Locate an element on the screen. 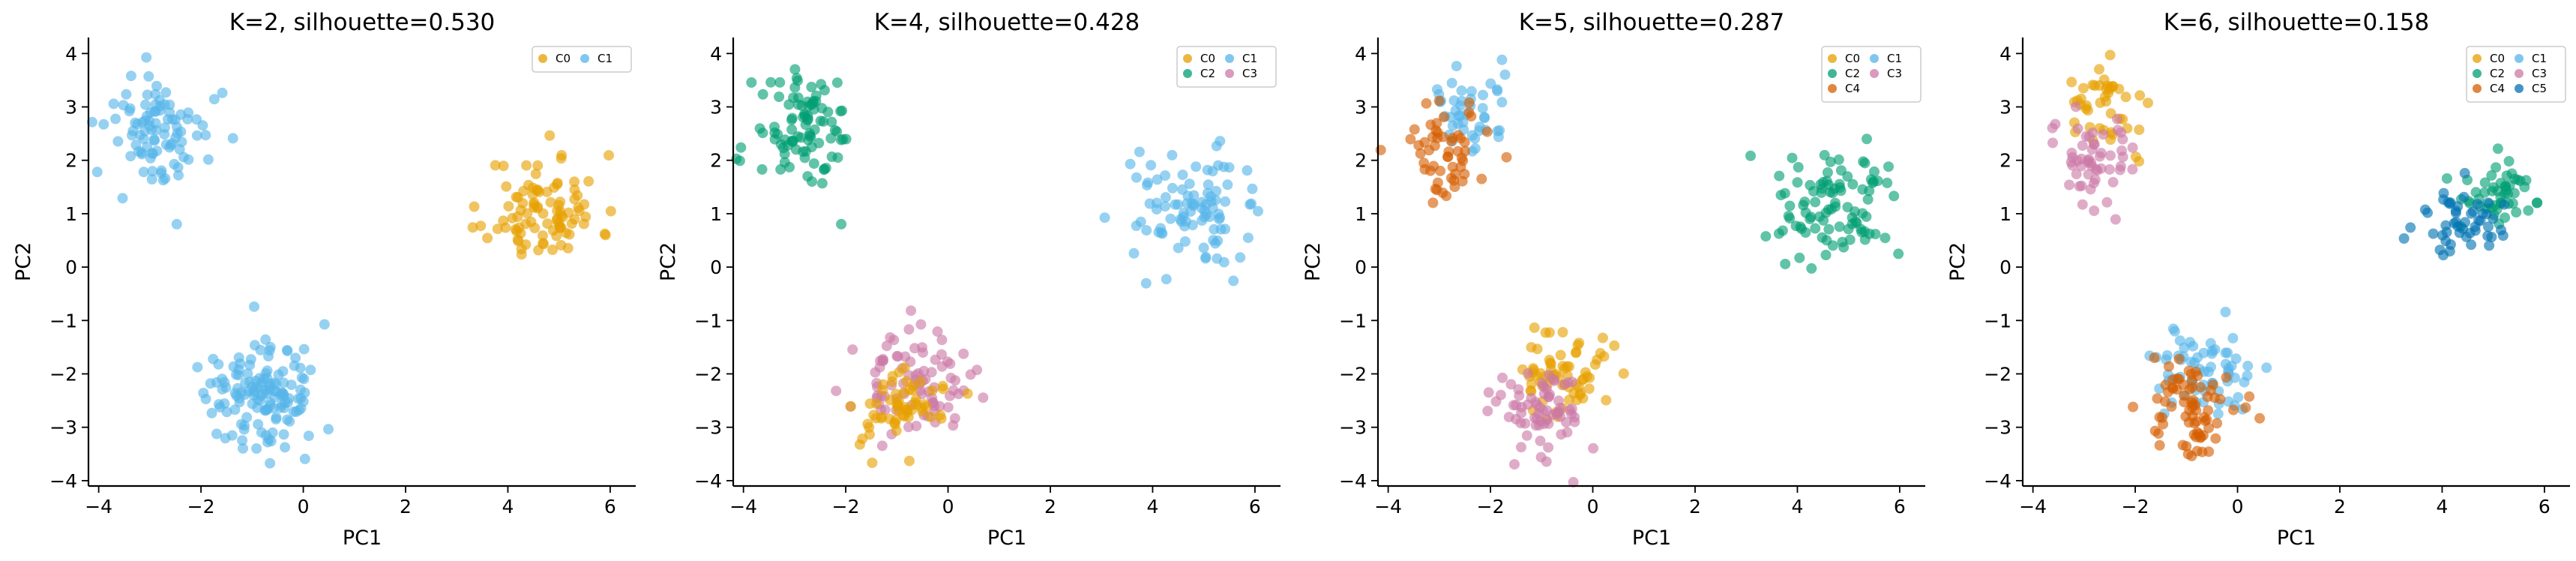 Image resolution: width=2576 pixels, height=561 pixels. y-axis-label: PC2 is located at coordinates (669, 261).